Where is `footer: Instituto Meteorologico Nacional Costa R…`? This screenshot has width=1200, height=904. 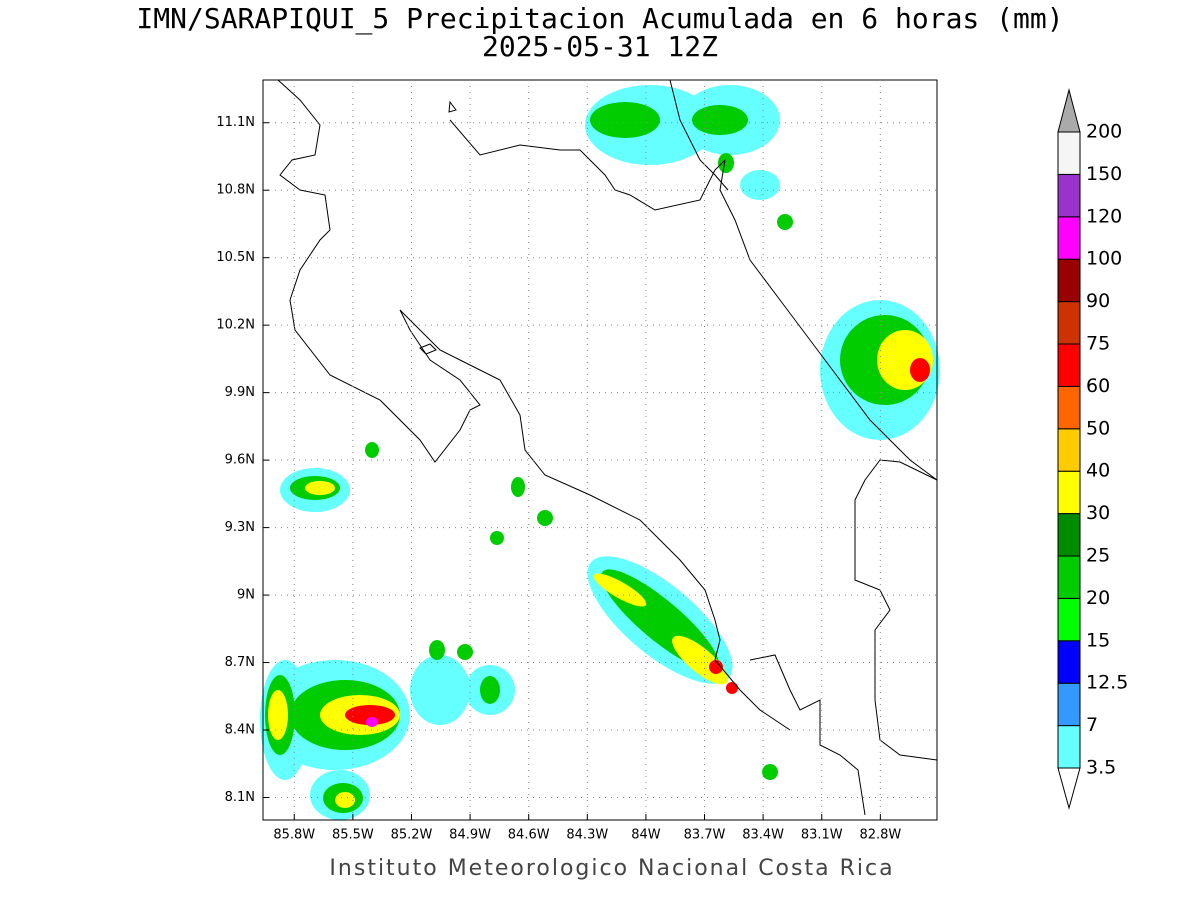 footer: Instituto Meteorologico Nacional Costa R… is located at coordinates (611, 868).